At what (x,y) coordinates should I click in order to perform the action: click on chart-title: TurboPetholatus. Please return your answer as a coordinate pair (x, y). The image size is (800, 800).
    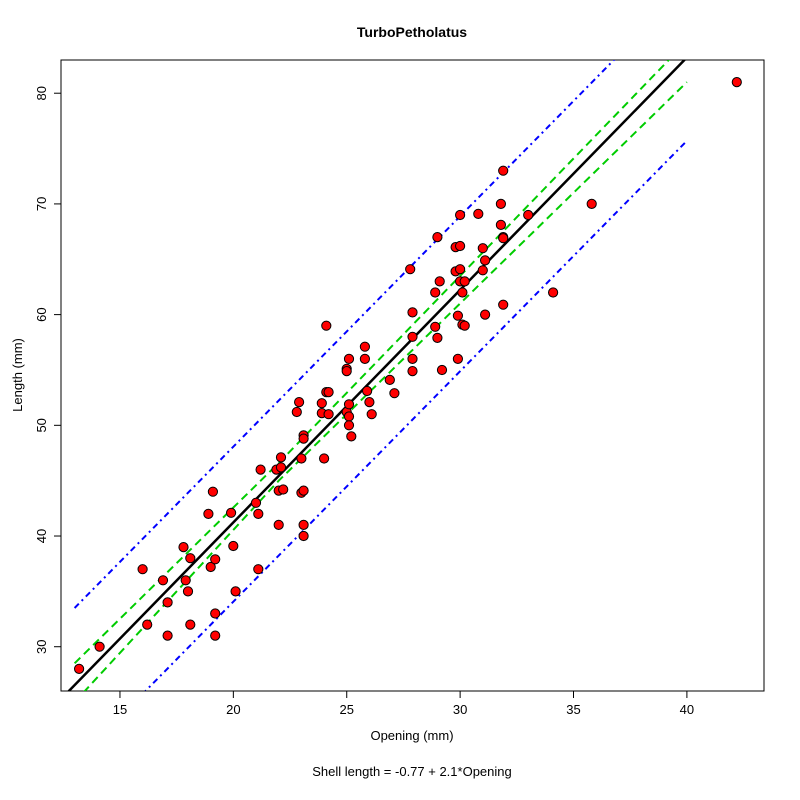
    Looking at the image, I should click on (412, 32).